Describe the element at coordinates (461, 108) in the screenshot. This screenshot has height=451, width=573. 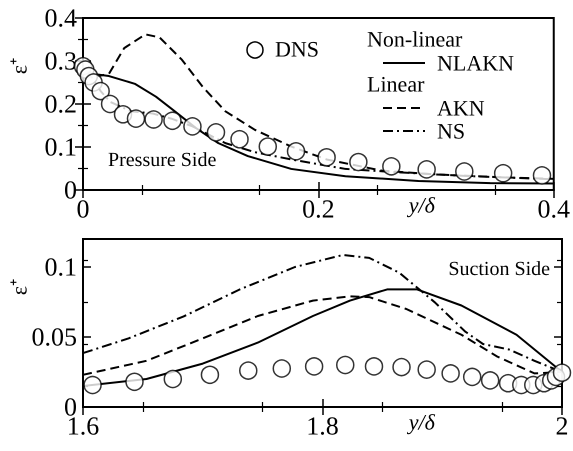
I see `legend-label: AKN` at that location.